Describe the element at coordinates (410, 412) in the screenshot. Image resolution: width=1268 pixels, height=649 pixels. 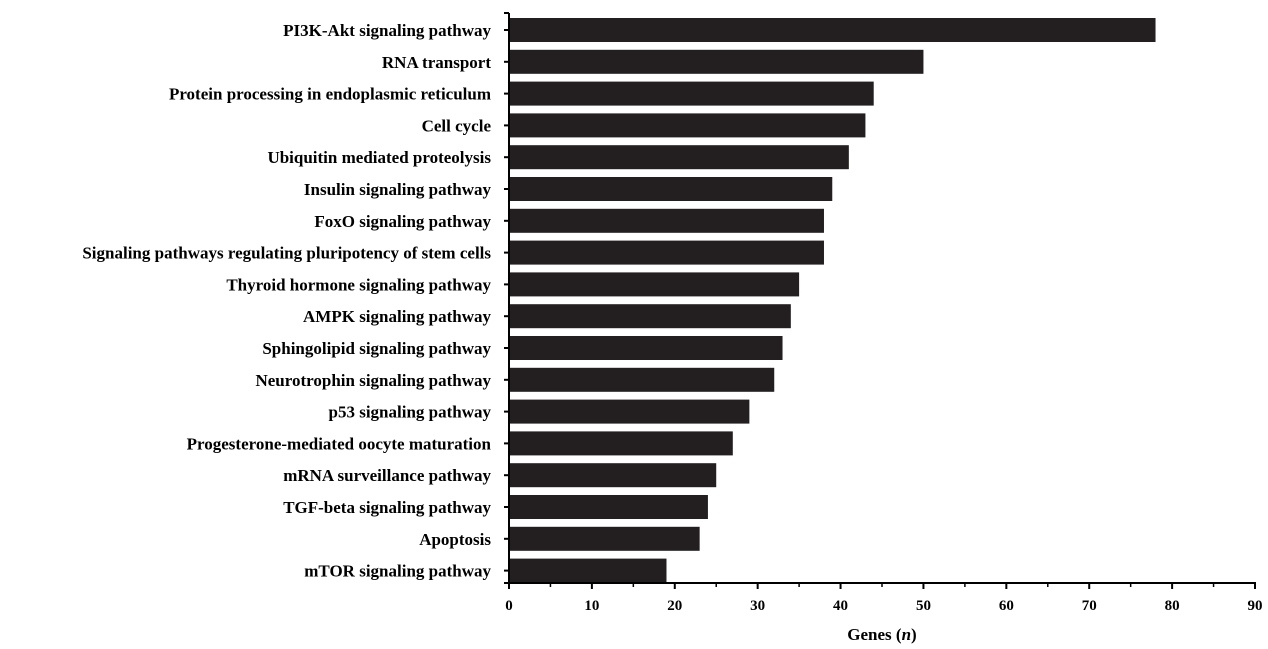
I see `category-label: p53 signaling pathway` at that location.